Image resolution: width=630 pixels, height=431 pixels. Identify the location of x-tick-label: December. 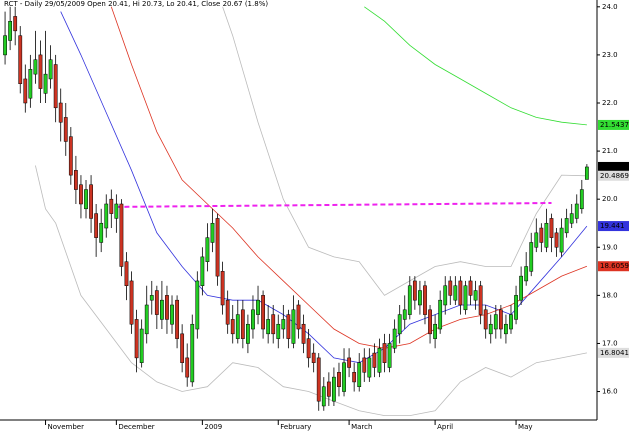
(136, 427).